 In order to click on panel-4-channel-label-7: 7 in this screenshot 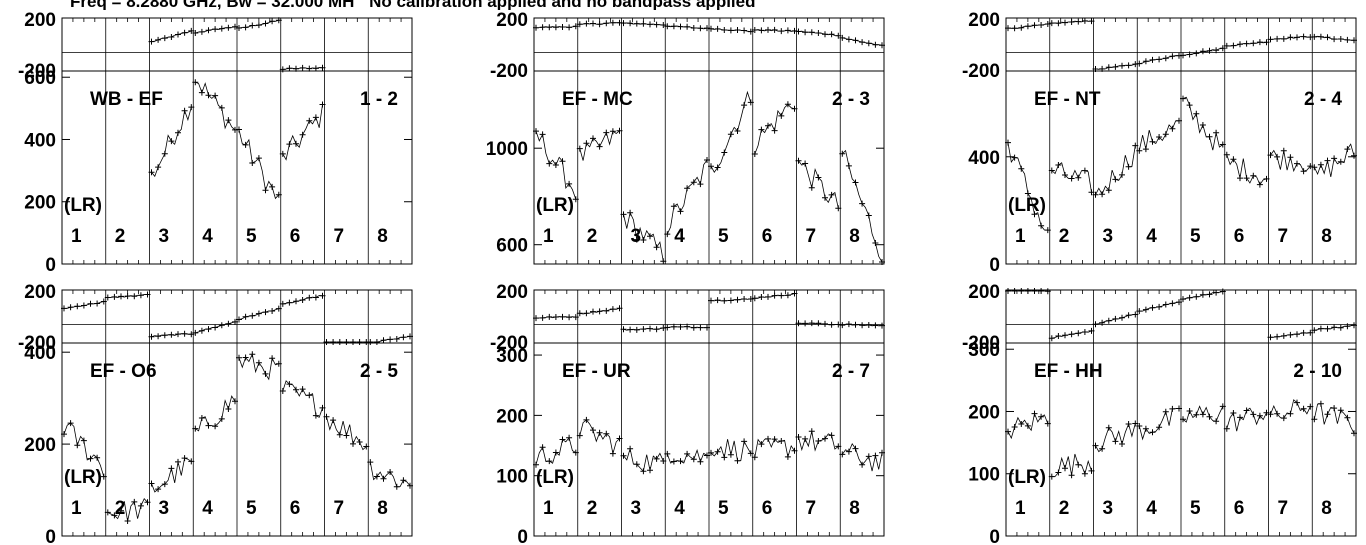, I will do `click(339, 508)`.